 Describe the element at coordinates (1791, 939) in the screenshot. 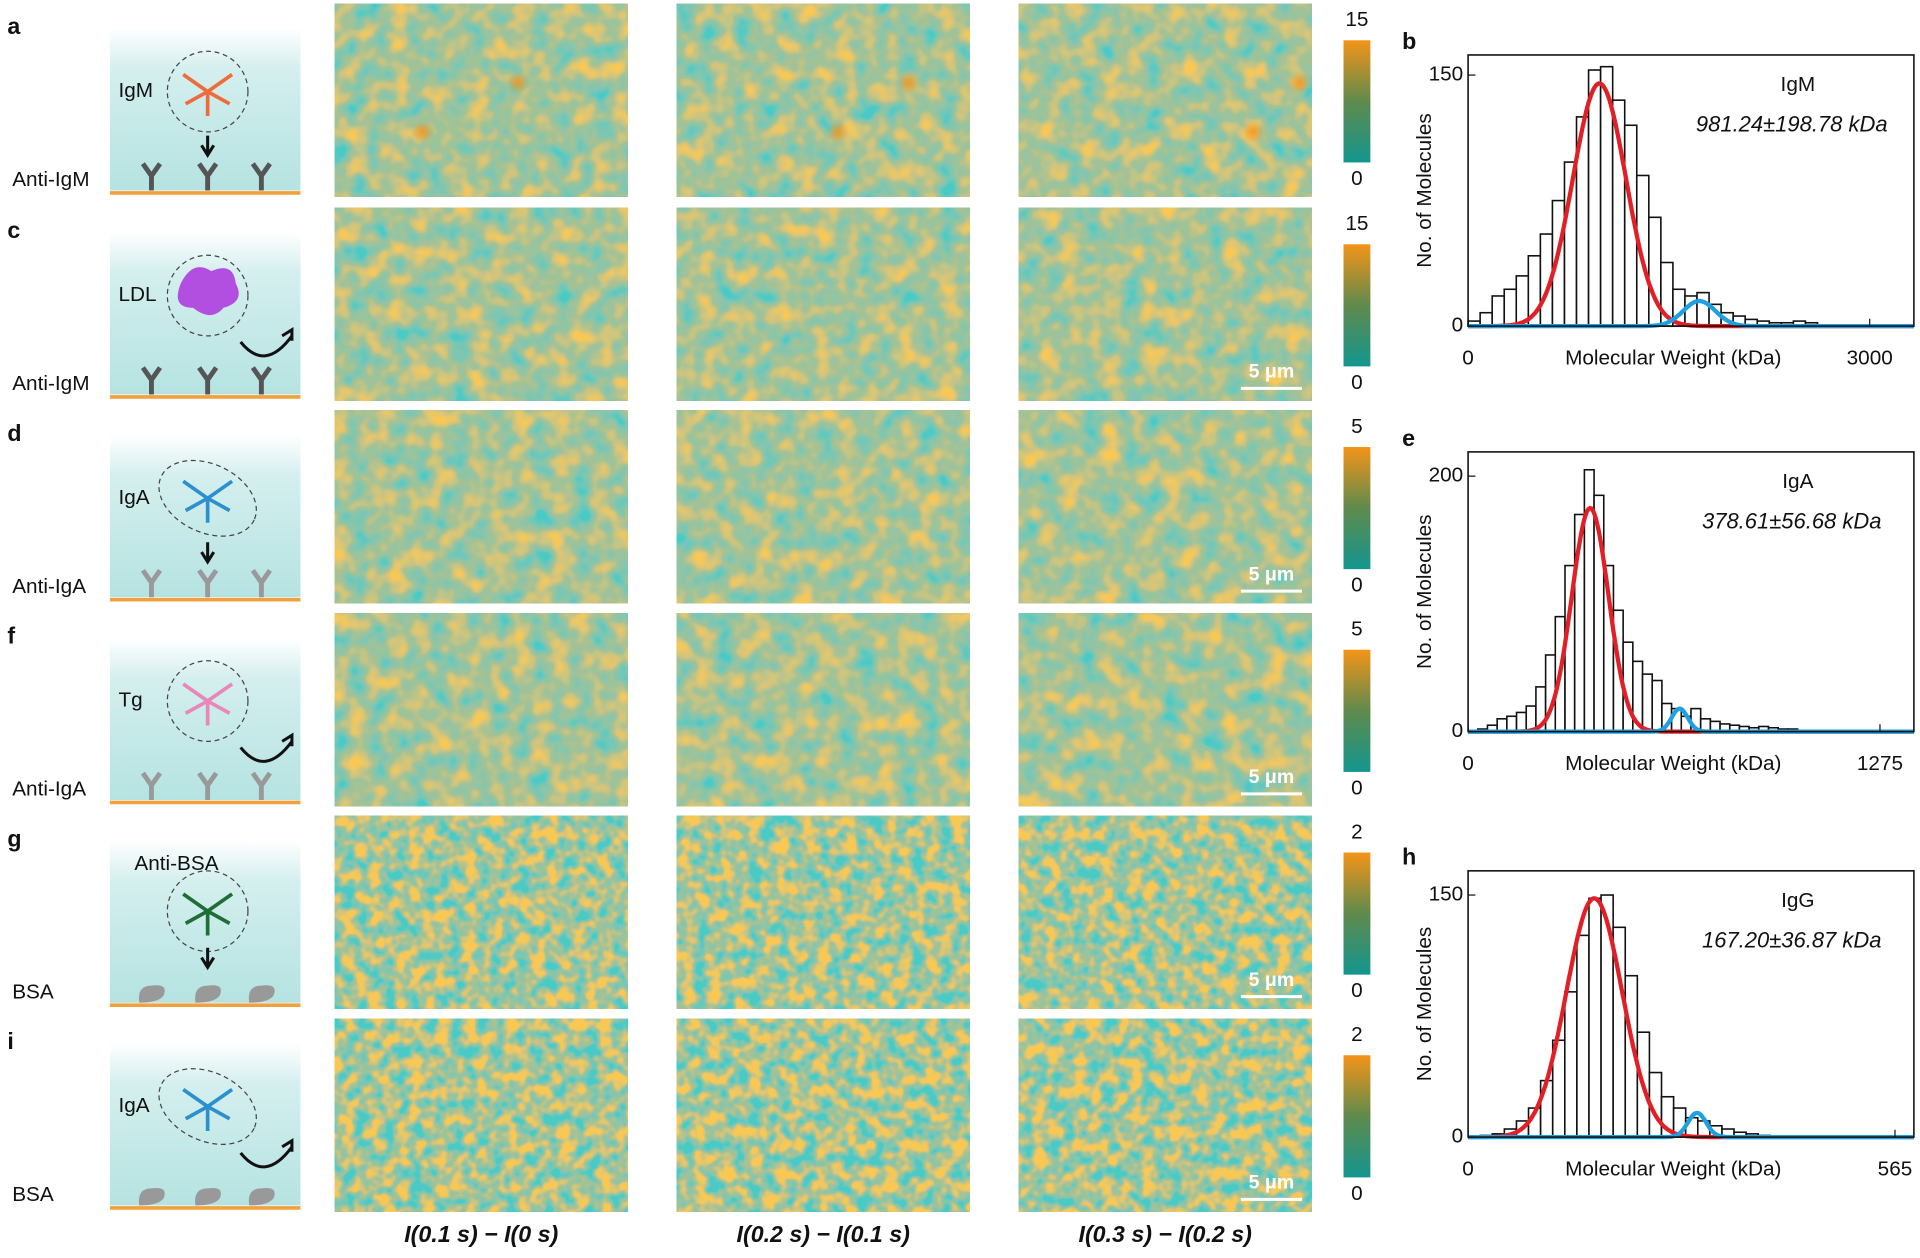

I see `annotation: 167.20±36.87 kDa` at that location.